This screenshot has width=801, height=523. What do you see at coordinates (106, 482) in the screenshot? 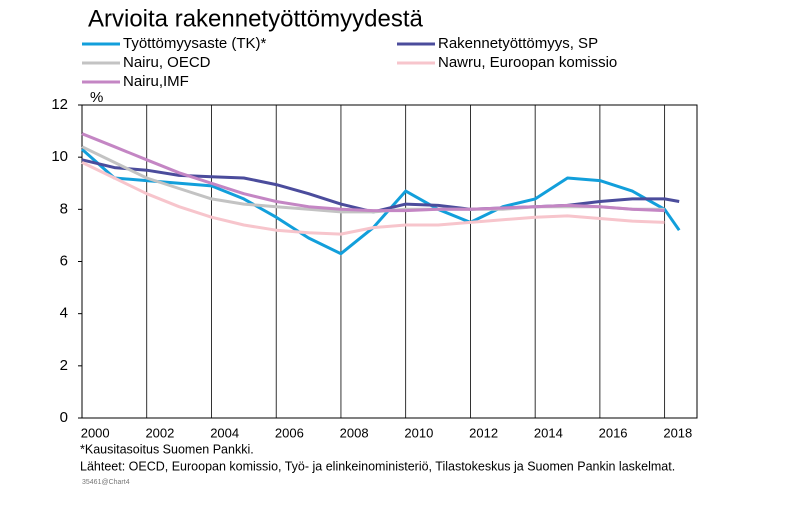
I see `chart-id: 35461@Chart4` at bounding box center [106, 482].